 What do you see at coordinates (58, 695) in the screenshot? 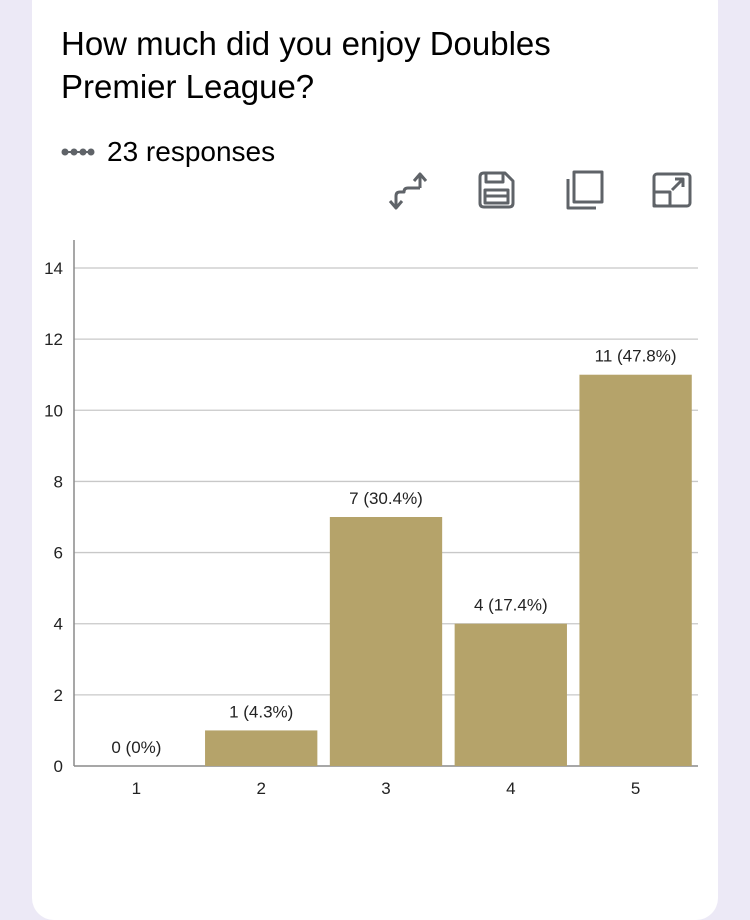
I see `y-tick-label: 2` at bounding box center [58, 695].